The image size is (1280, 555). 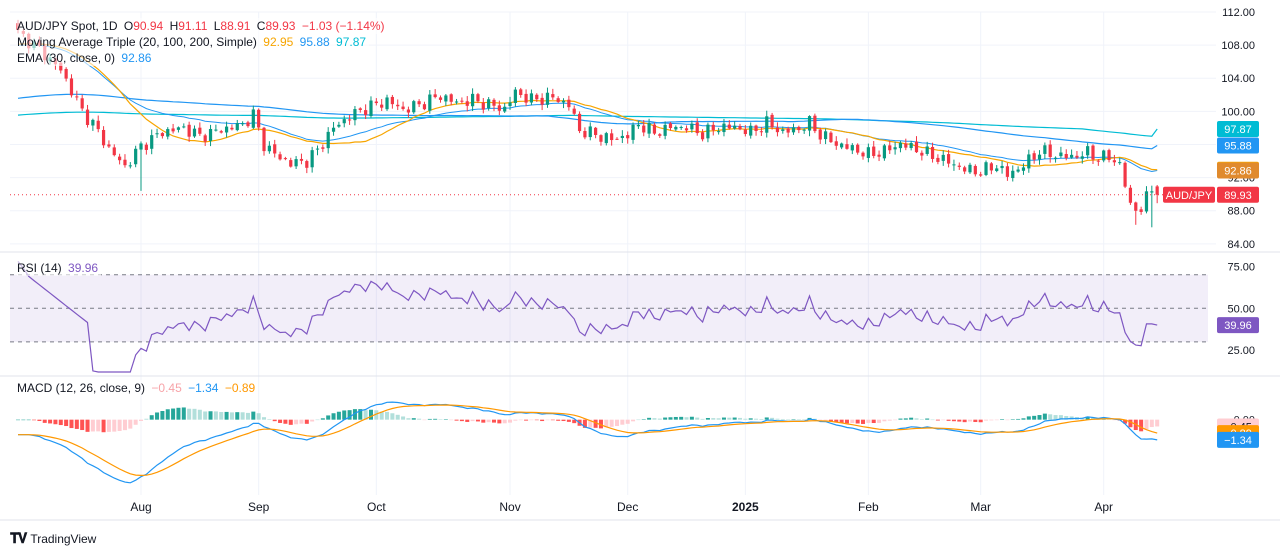 What do you see at coordinates (67, 26) in the screenshot?
I see `symbol-title: AUD/JPY Spot, 1D` at bounding box center [67, 26].